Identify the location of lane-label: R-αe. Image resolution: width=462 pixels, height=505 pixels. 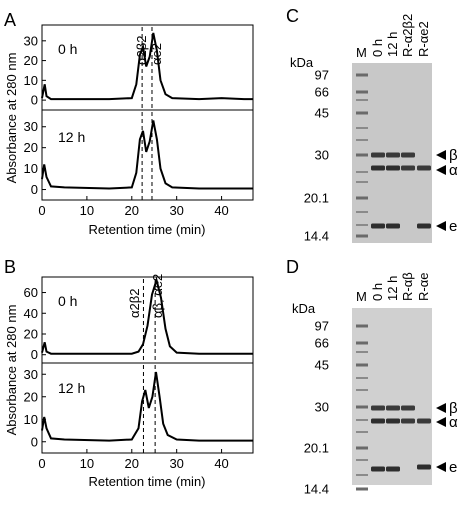
(423, 287).